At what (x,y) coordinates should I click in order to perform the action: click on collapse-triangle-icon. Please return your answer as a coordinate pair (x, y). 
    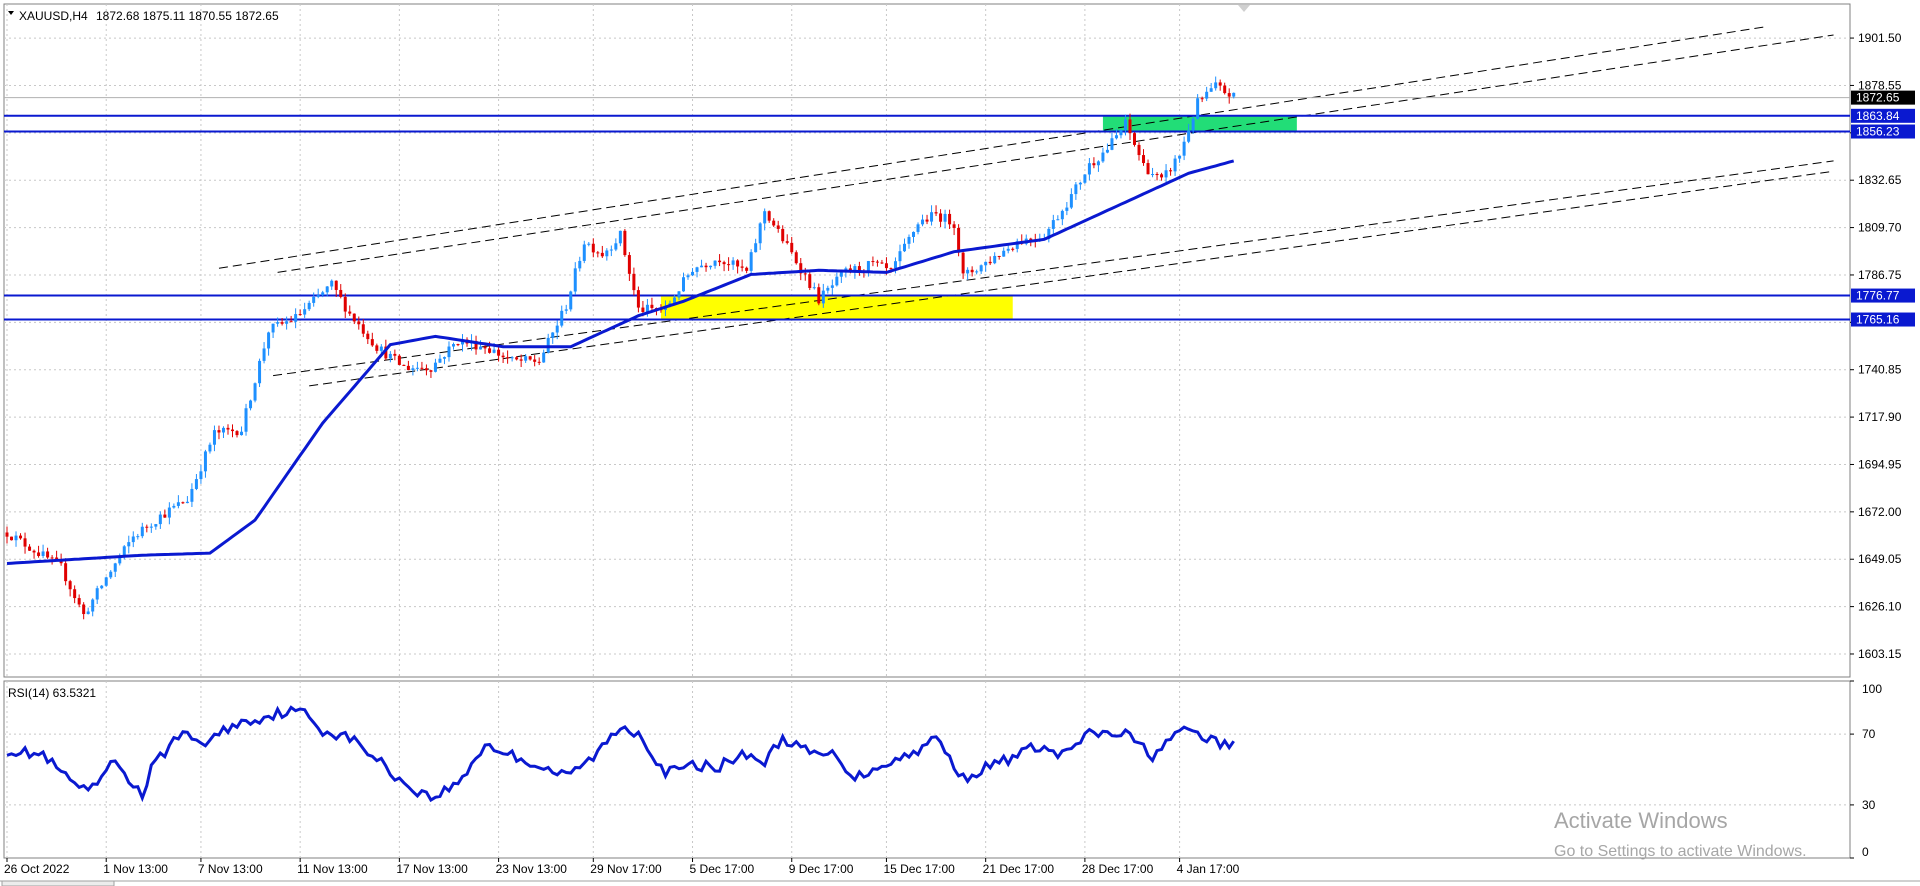
    Looking at the image, I should click on (11, 13).